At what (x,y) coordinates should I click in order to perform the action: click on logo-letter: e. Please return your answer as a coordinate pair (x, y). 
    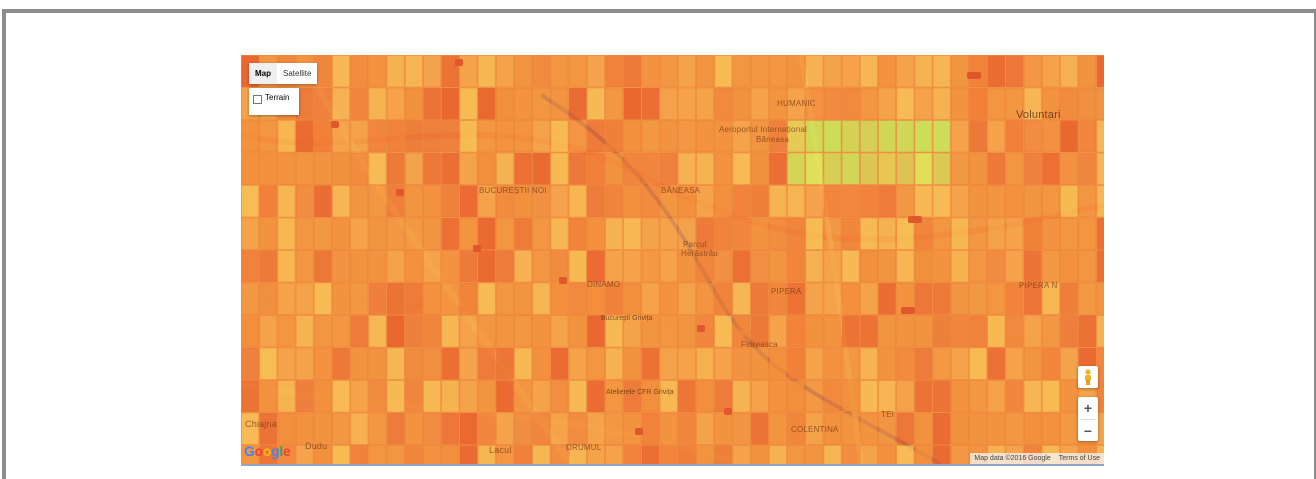
    Looking at the image, I should click on (286, 451).